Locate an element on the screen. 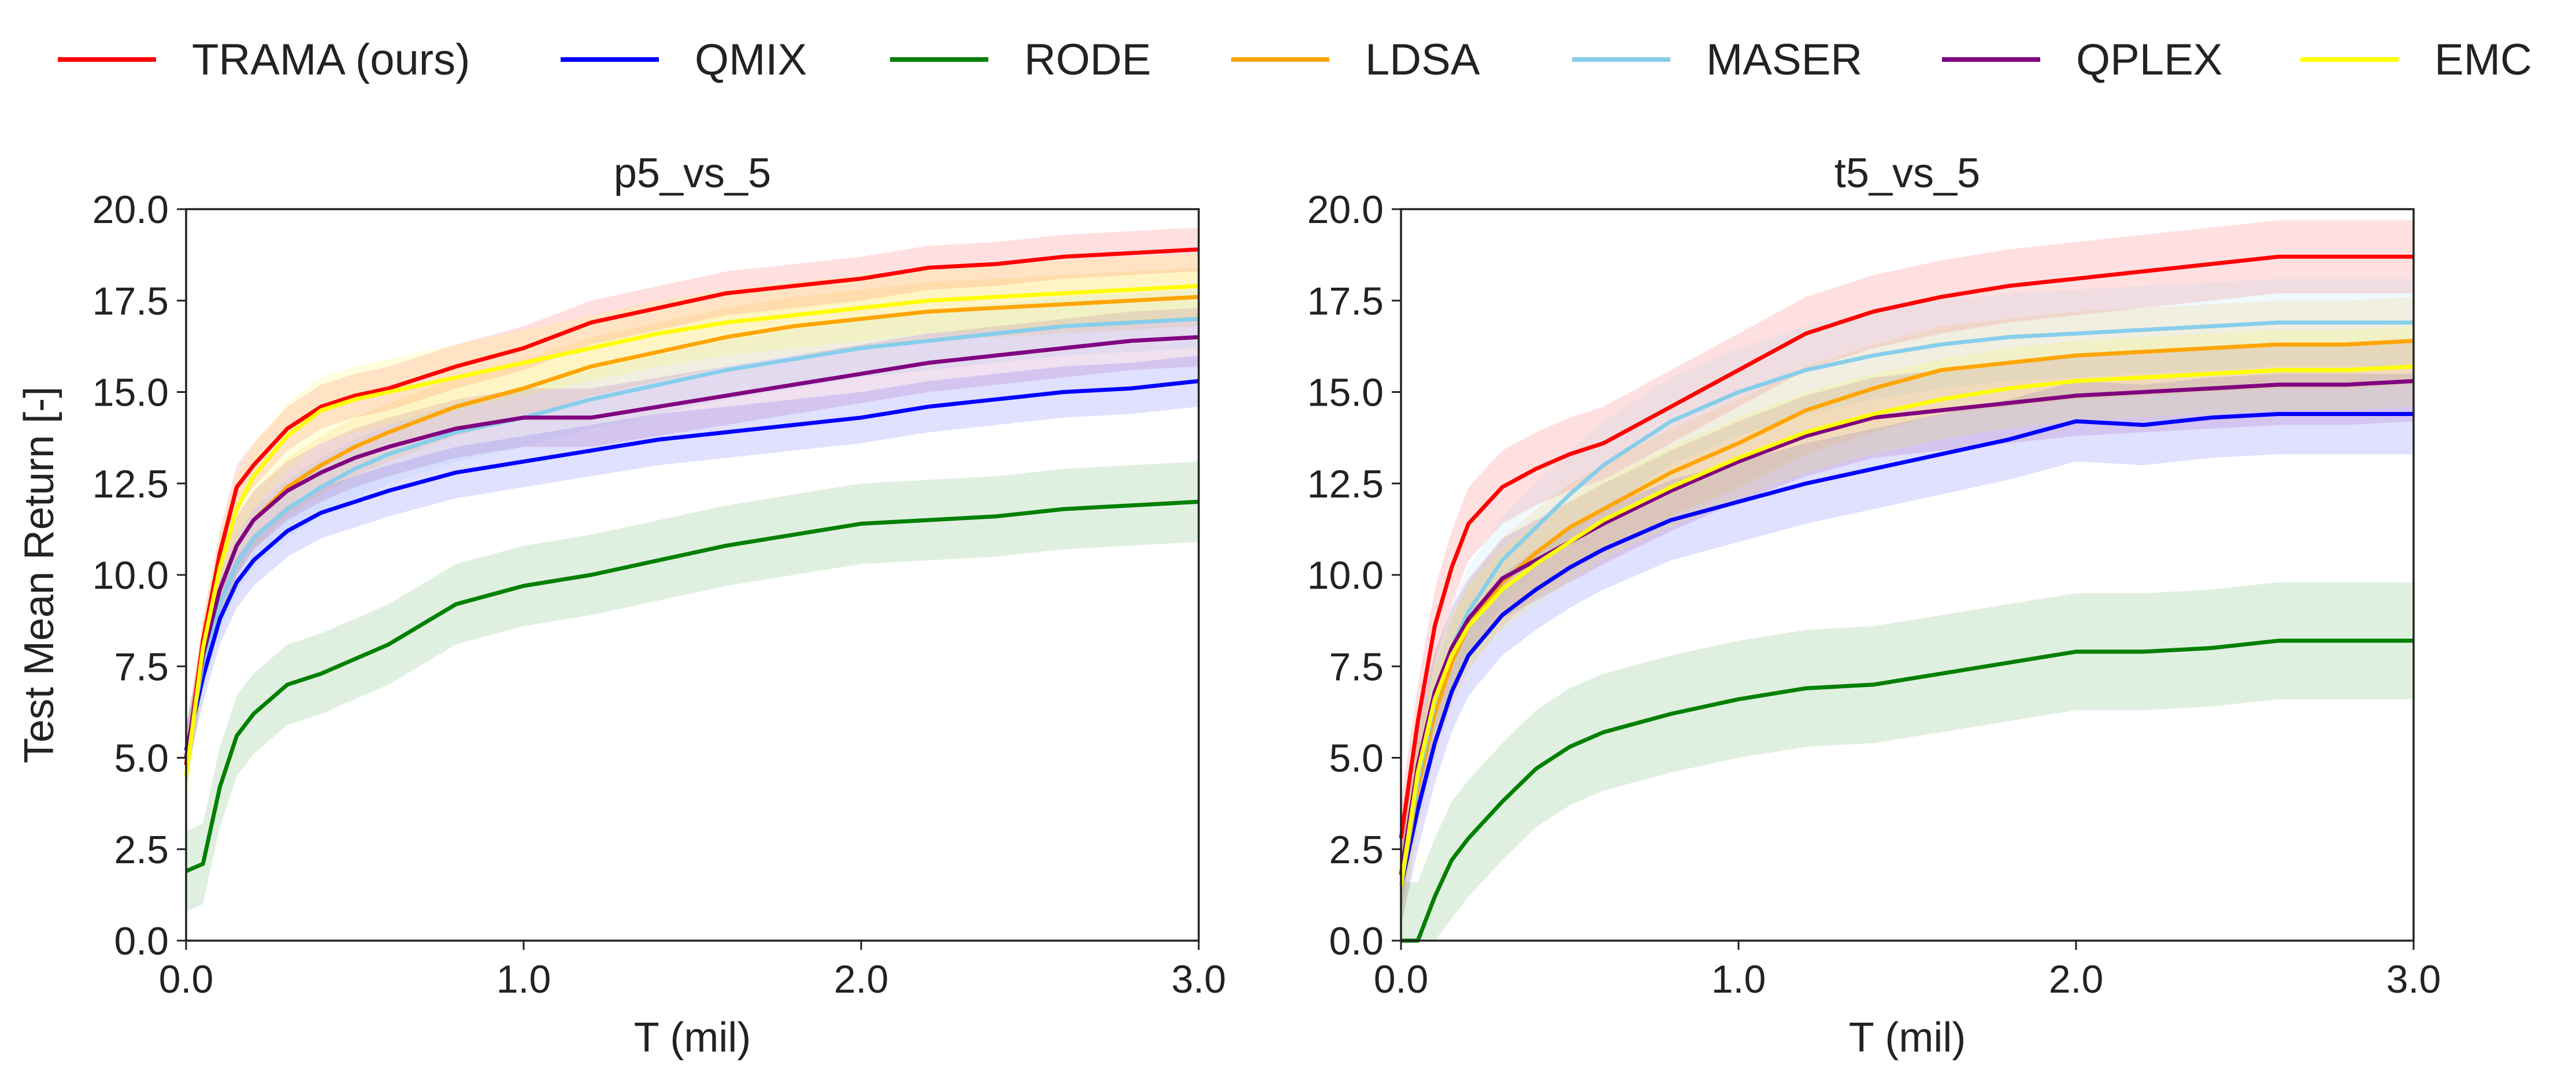  legend-item-qmix: QMIX is located at coordinates (684, 60).